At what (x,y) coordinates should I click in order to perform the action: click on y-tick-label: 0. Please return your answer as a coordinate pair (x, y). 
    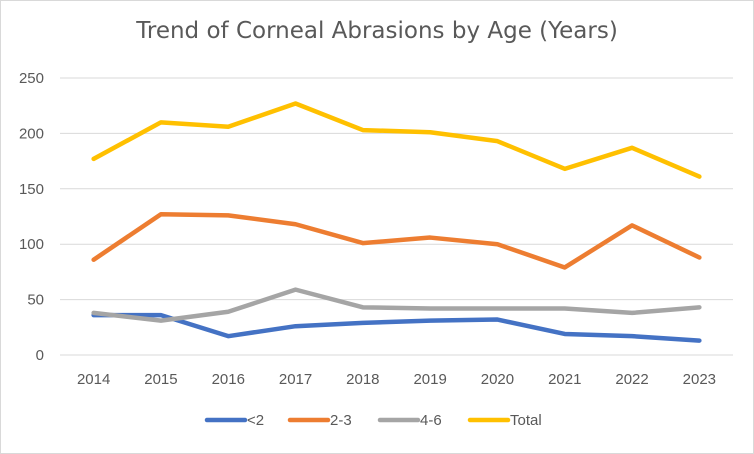
    Looking at the image, I should click on (40, 355).